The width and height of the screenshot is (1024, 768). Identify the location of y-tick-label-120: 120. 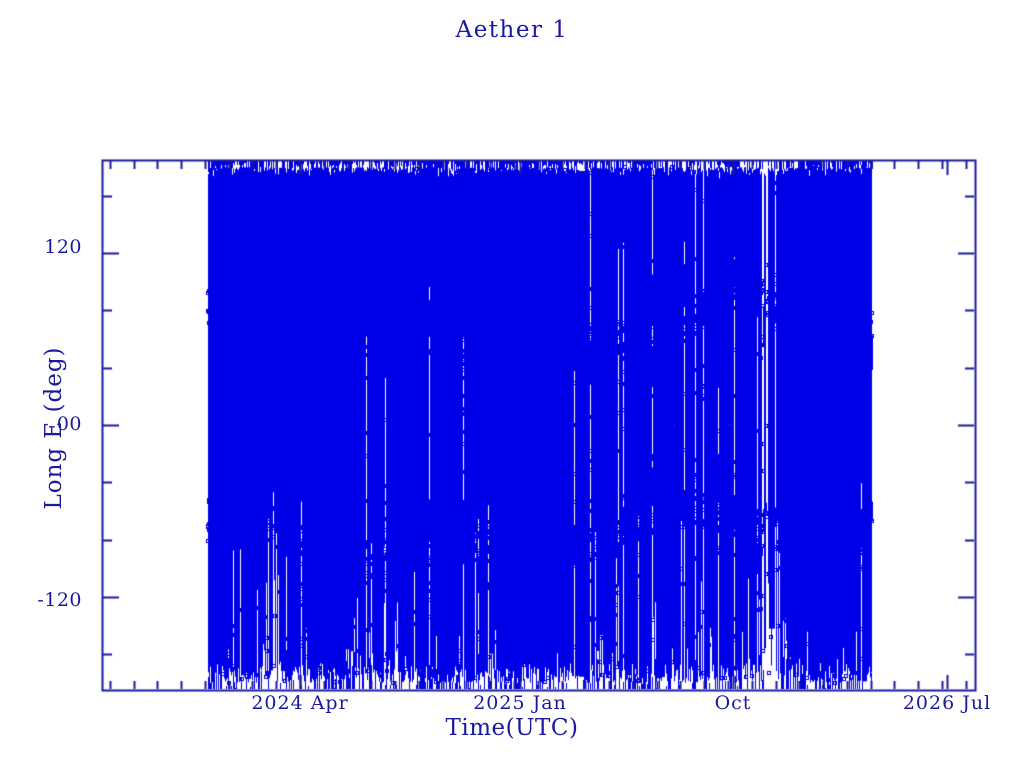
(63, 247).